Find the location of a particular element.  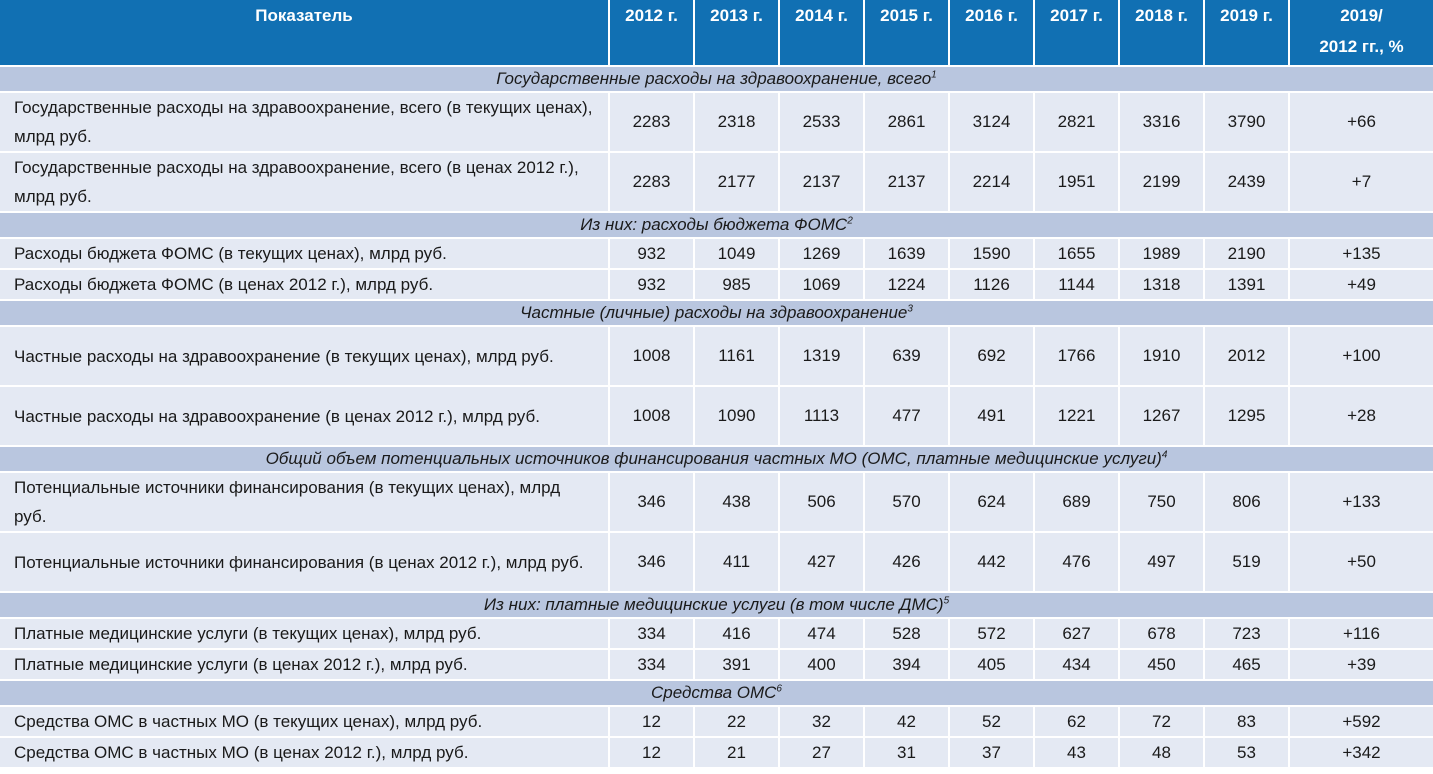

ratio-cell: +116 is located at coordinates (1361, 633).